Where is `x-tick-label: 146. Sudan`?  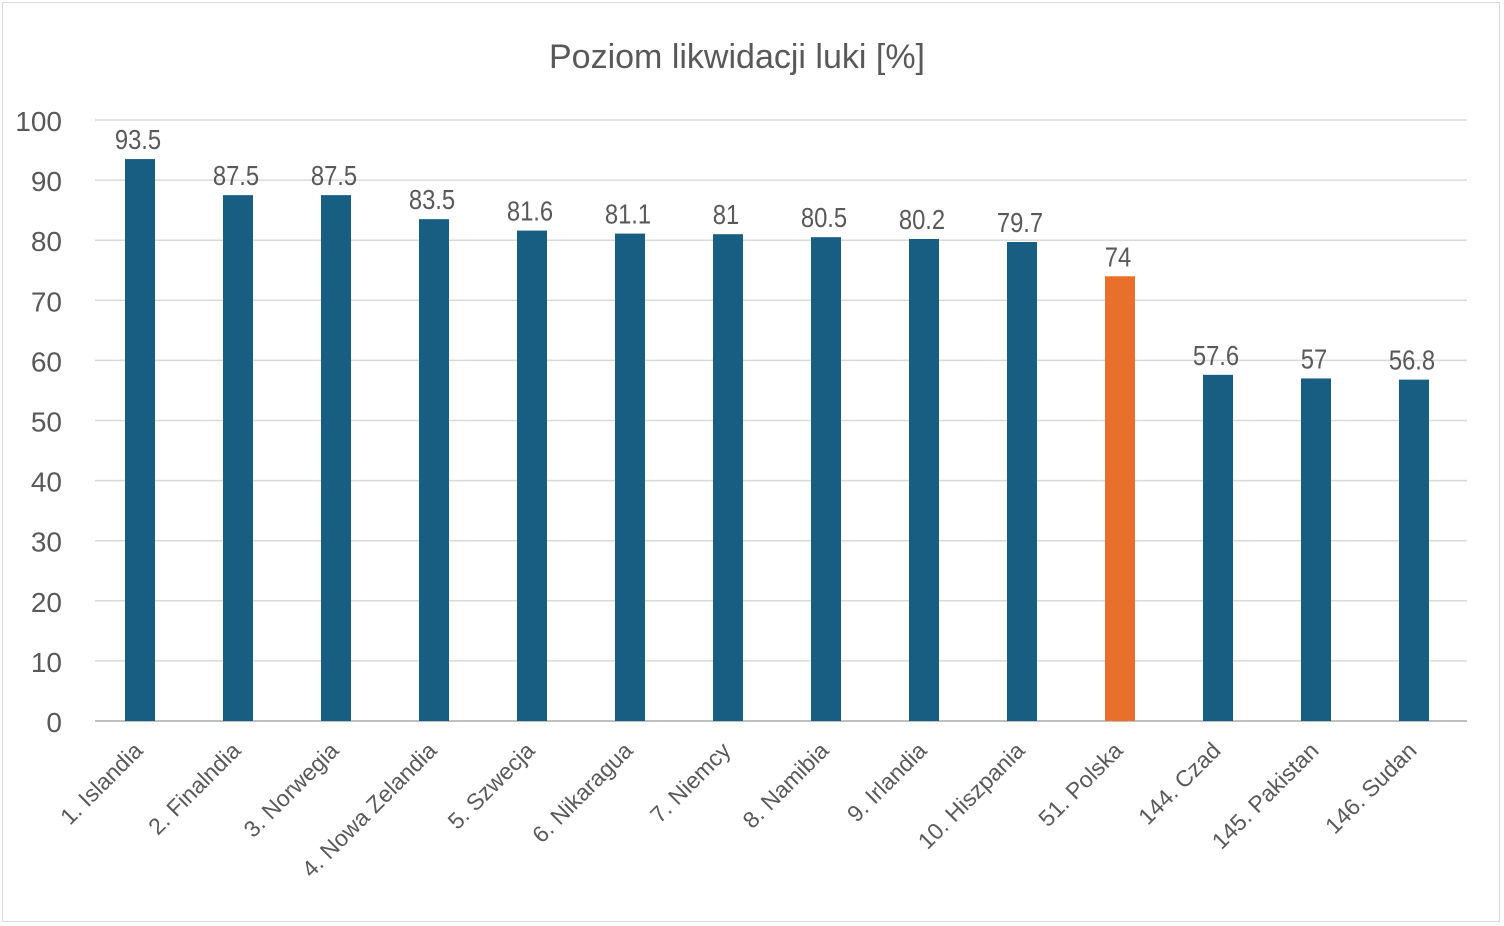 x-tick-label: 146. Sudan is located at coordinates (1371, 788).